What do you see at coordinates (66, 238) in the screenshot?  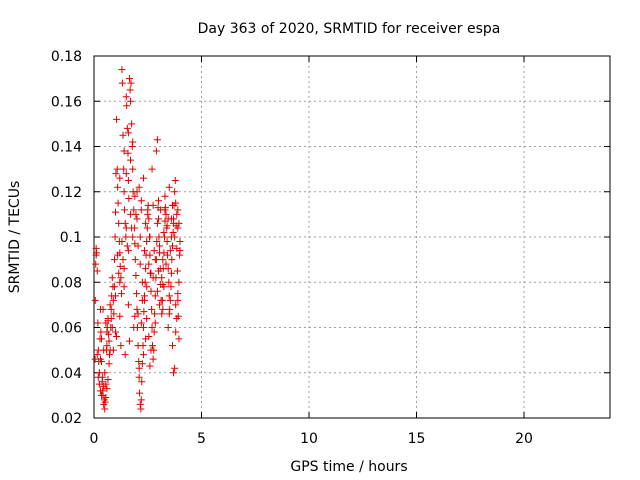 I see `y-tick-labels: 0.02 0.04 0.06 0.08 0.1 0.12 0.14 0.16 0.18` at bounding box center [66, 238].